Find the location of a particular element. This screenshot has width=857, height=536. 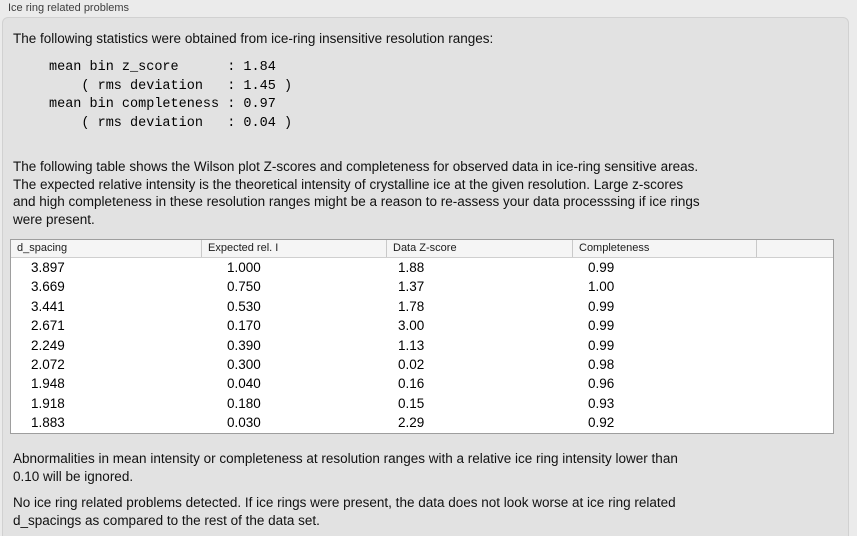

table-cell: 1.88 is located at coordinates (411, 267).